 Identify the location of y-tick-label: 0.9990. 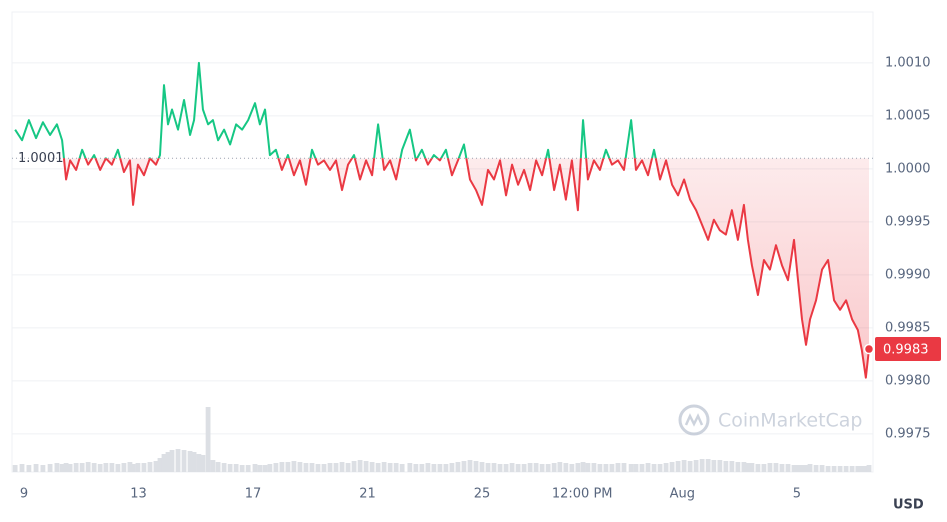
(908, 274).